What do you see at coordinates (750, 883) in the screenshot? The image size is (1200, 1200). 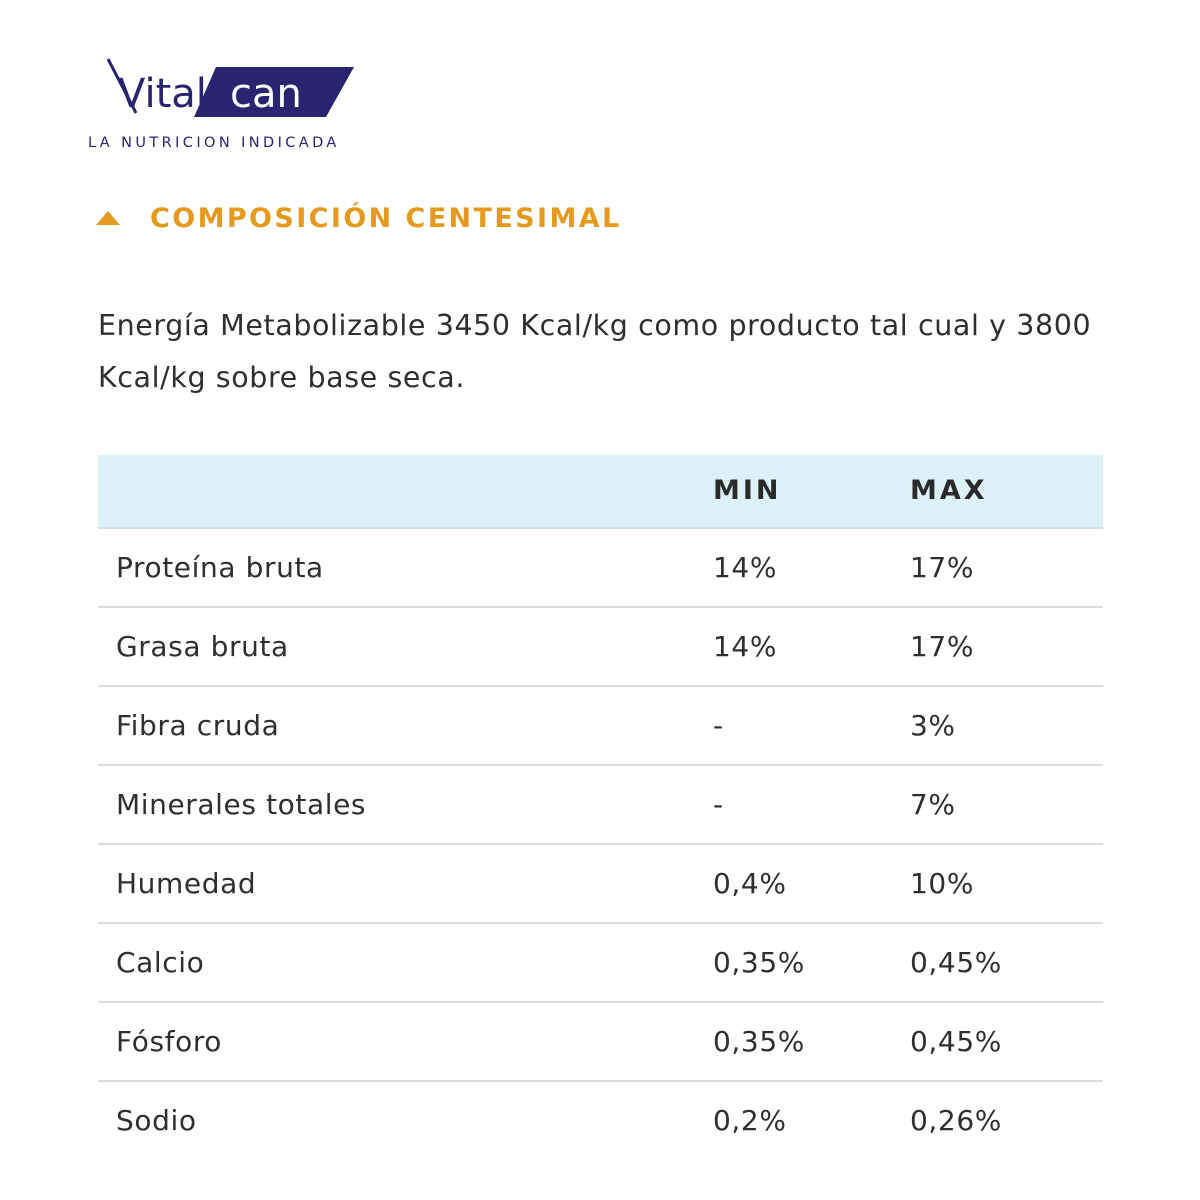 I see `min-value: 0,4%` at bounding box center [750, 883].